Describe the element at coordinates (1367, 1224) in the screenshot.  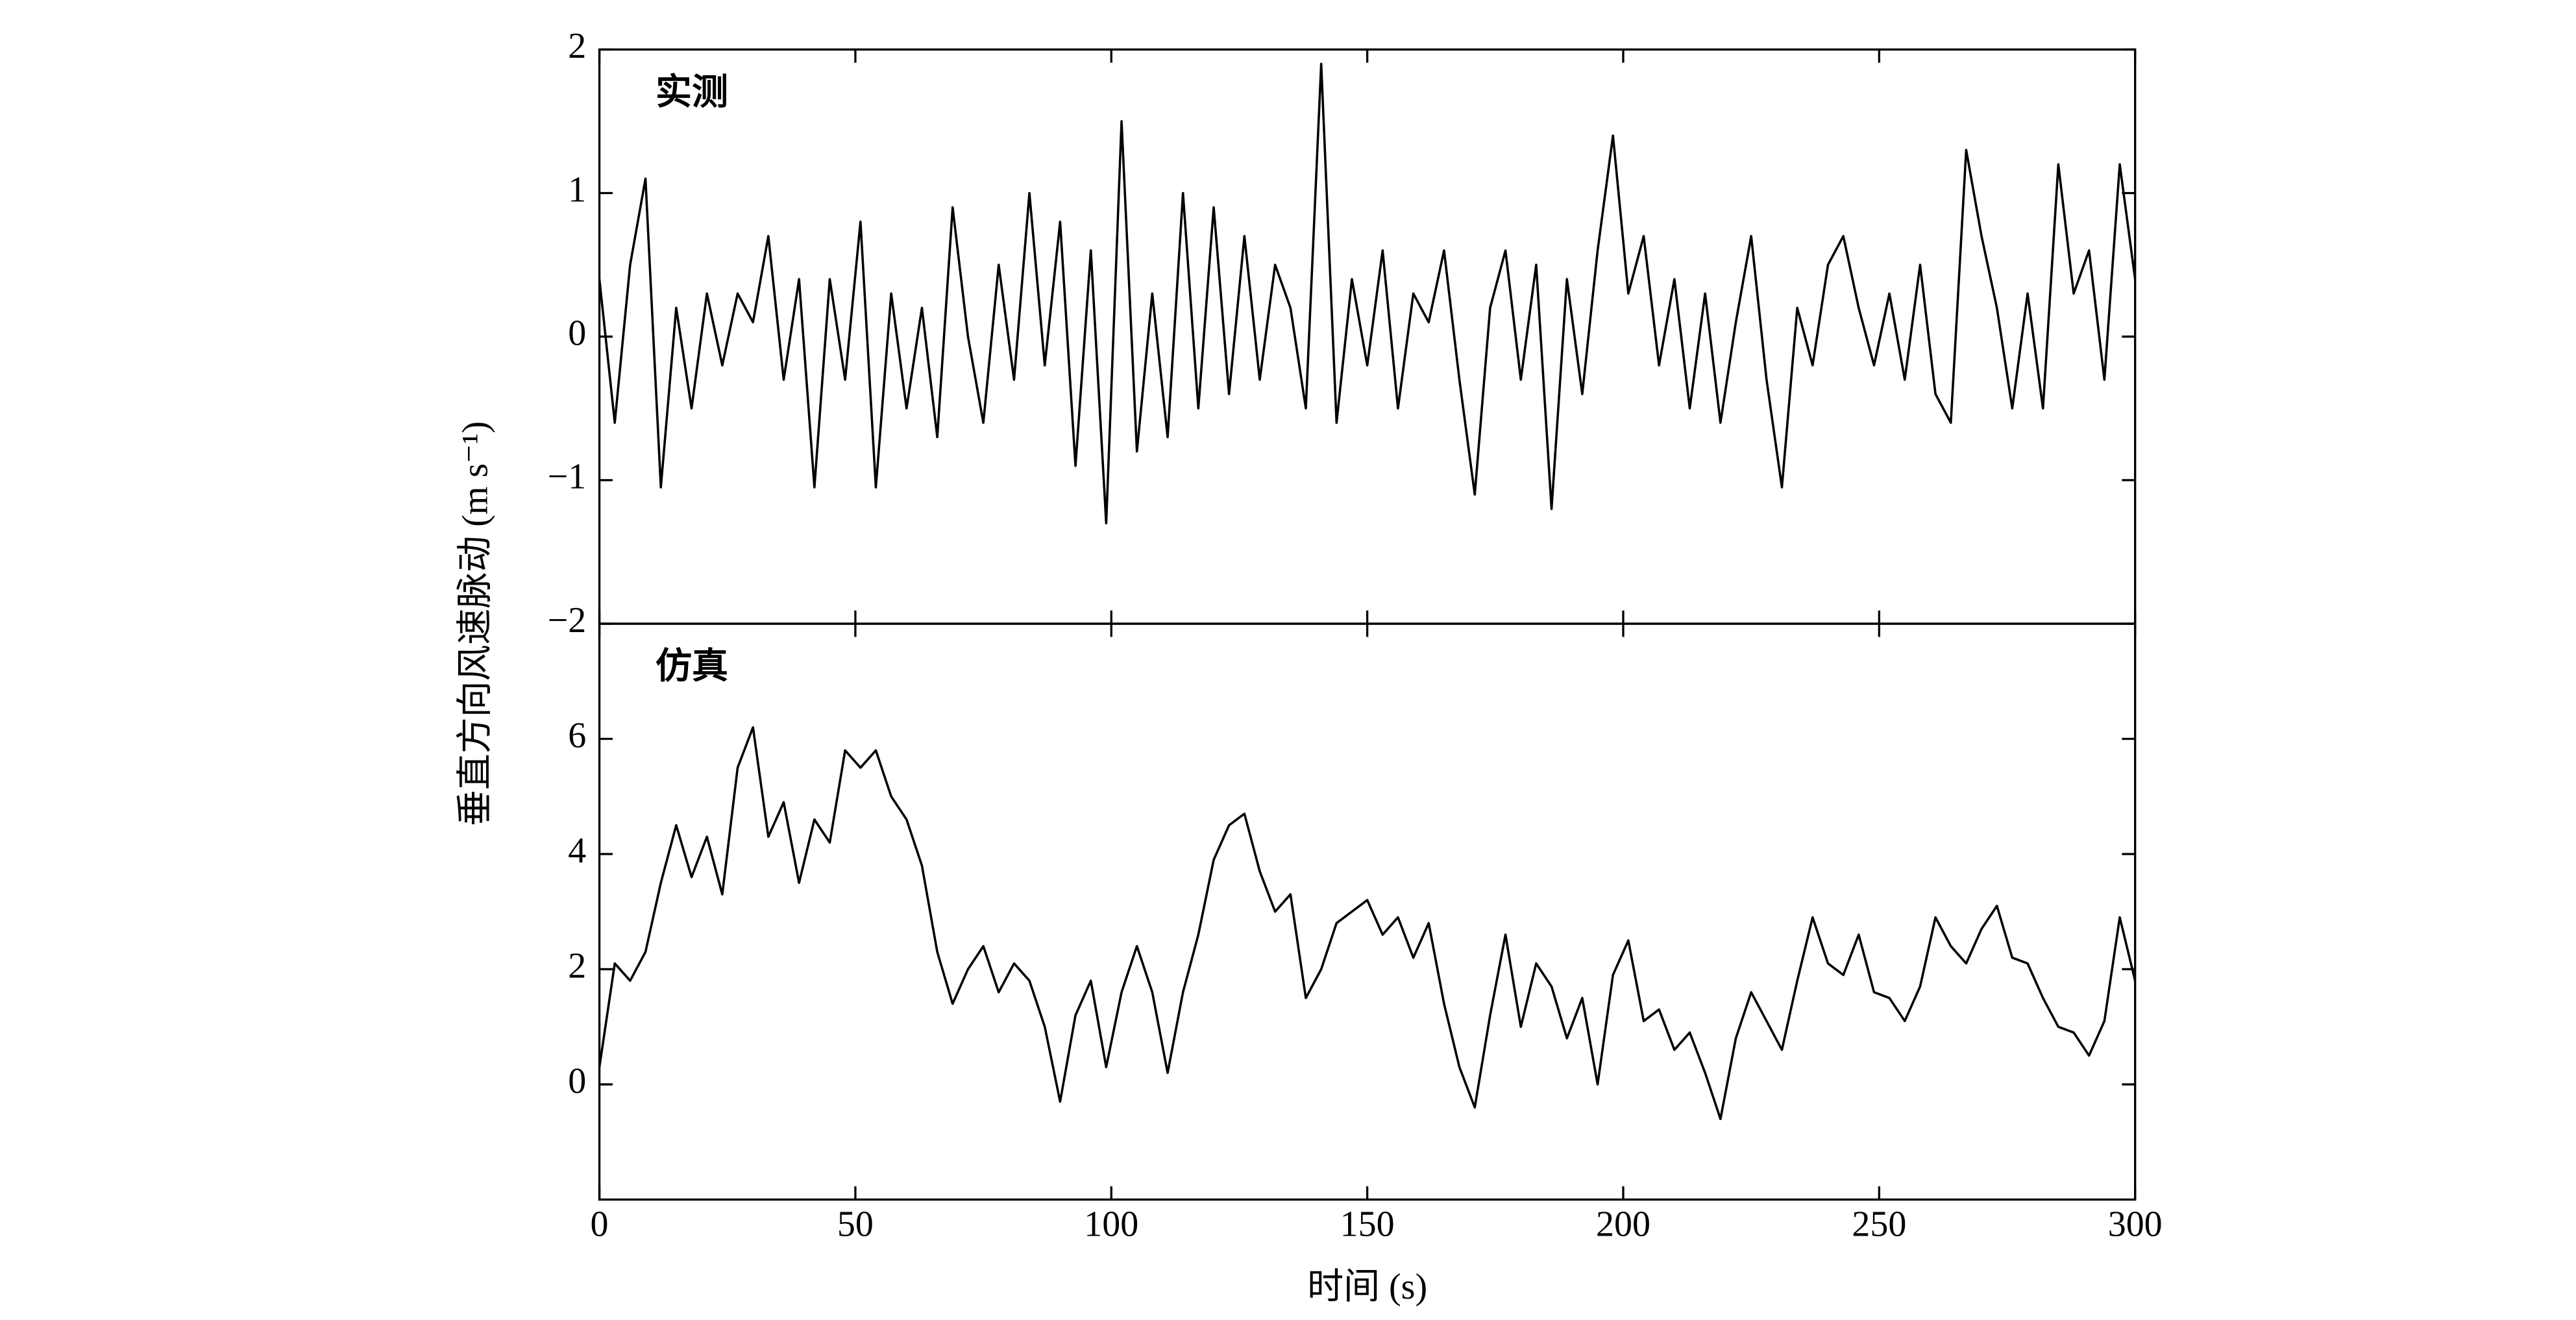
I see `x-tick-label: 150` at that location.